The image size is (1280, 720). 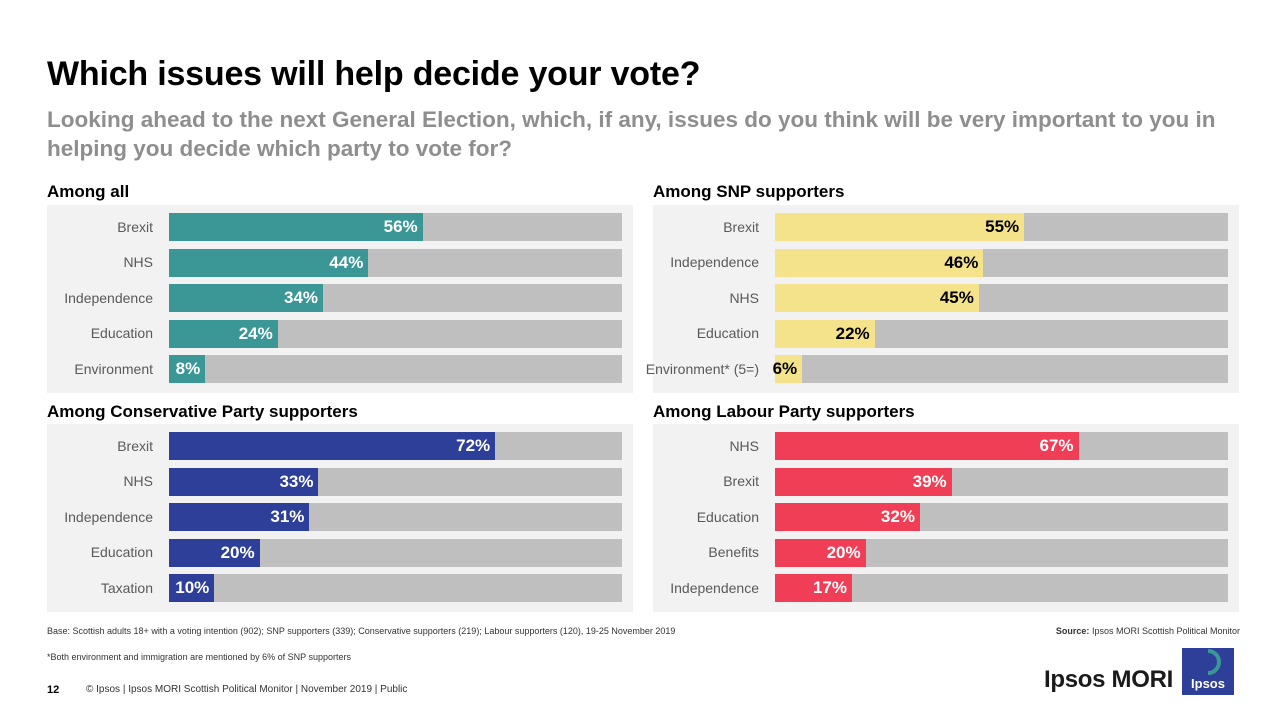 I want to click on bar-value-label: 72%, so click(x=473, y=445).